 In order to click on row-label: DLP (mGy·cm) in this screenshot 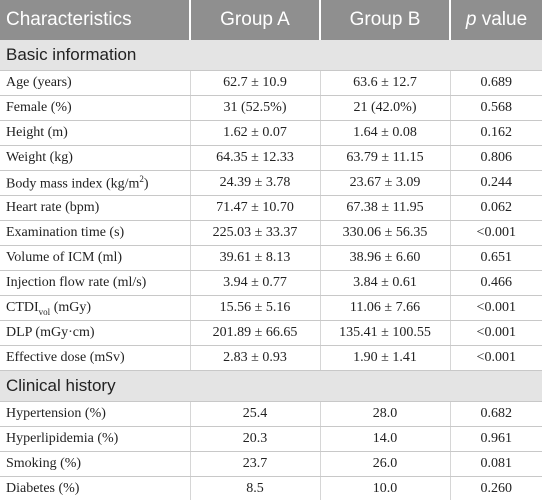, I will do `click(95, 333)`.